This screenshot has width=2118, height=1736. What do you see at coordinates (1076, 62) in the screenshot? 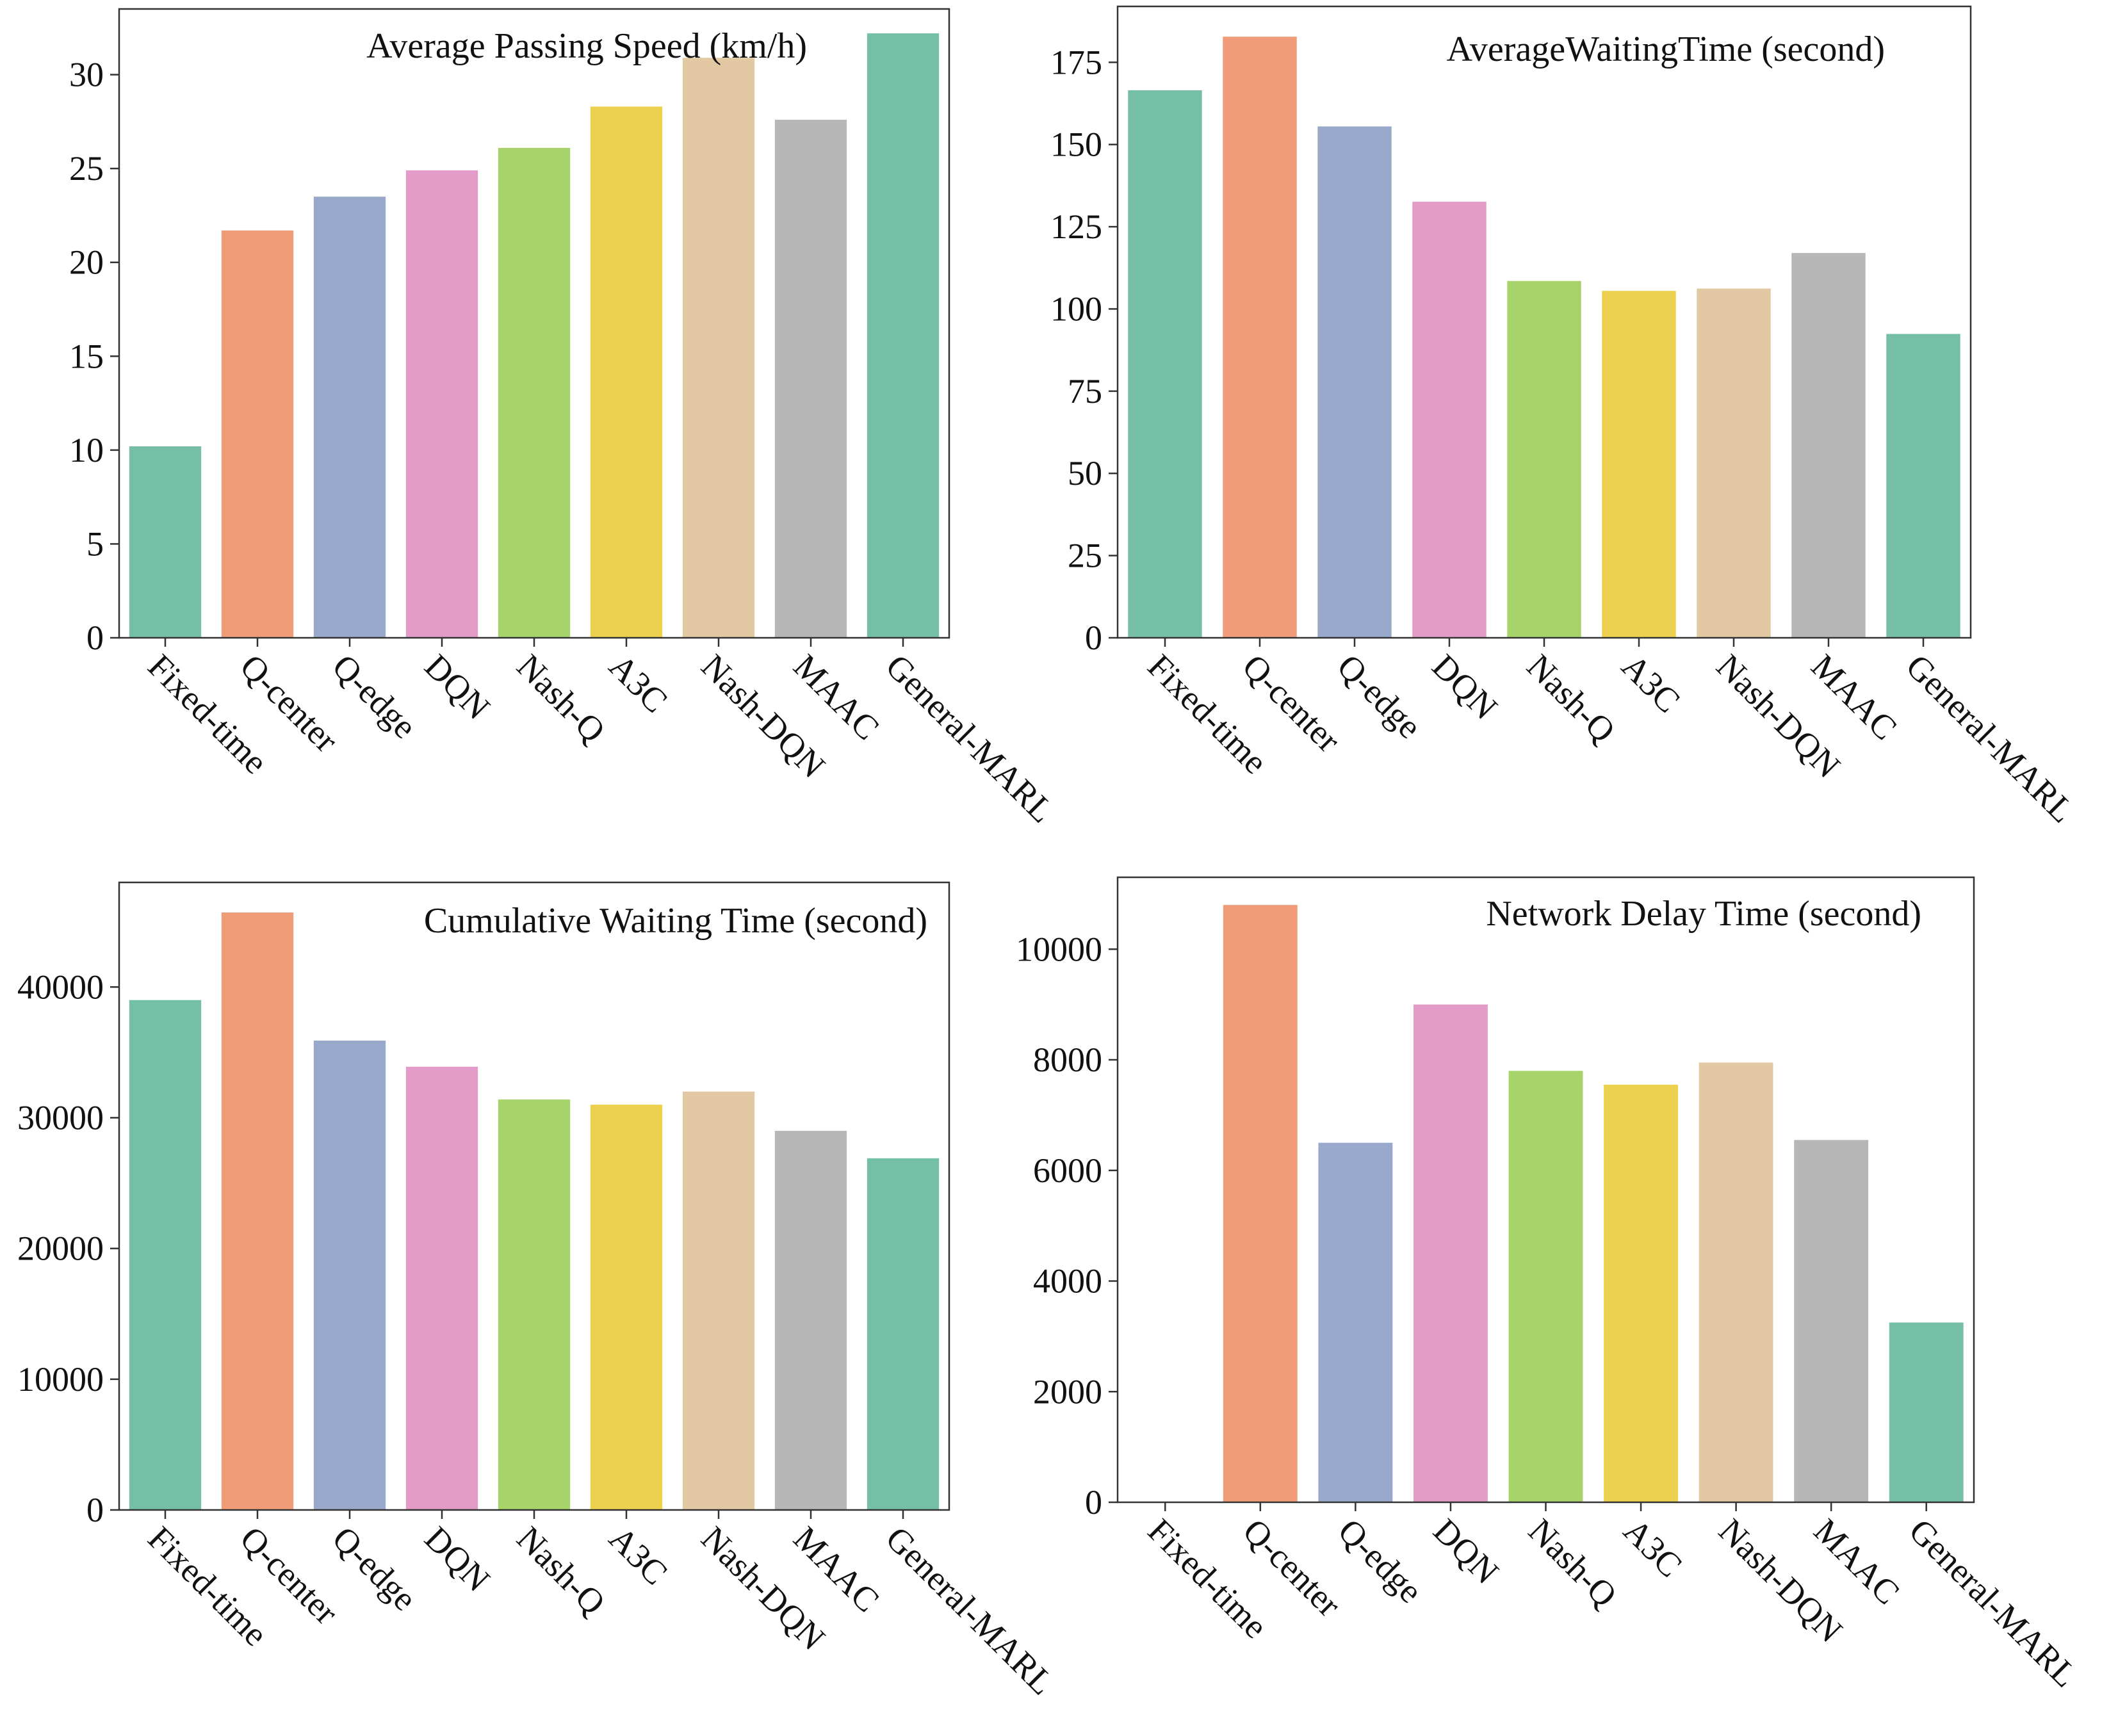
I see `y-tick-label: 175` at bounding box center [1076, 62].